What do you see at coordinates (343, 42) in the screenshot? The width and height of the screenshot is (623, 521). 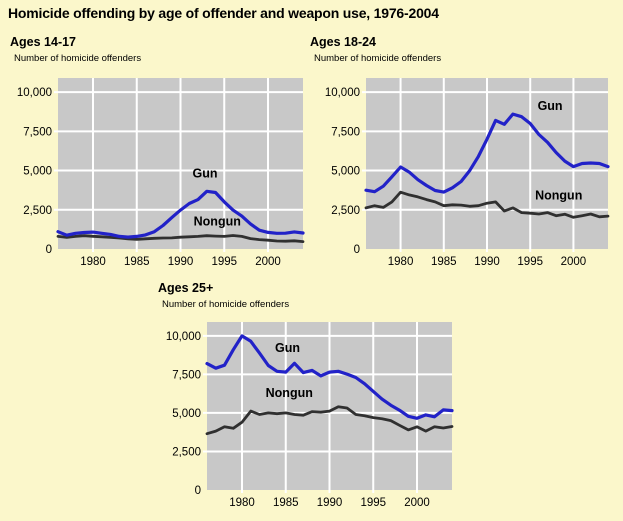 I see `chart-title: Ages 18-24` at bounding box center [343, 42].